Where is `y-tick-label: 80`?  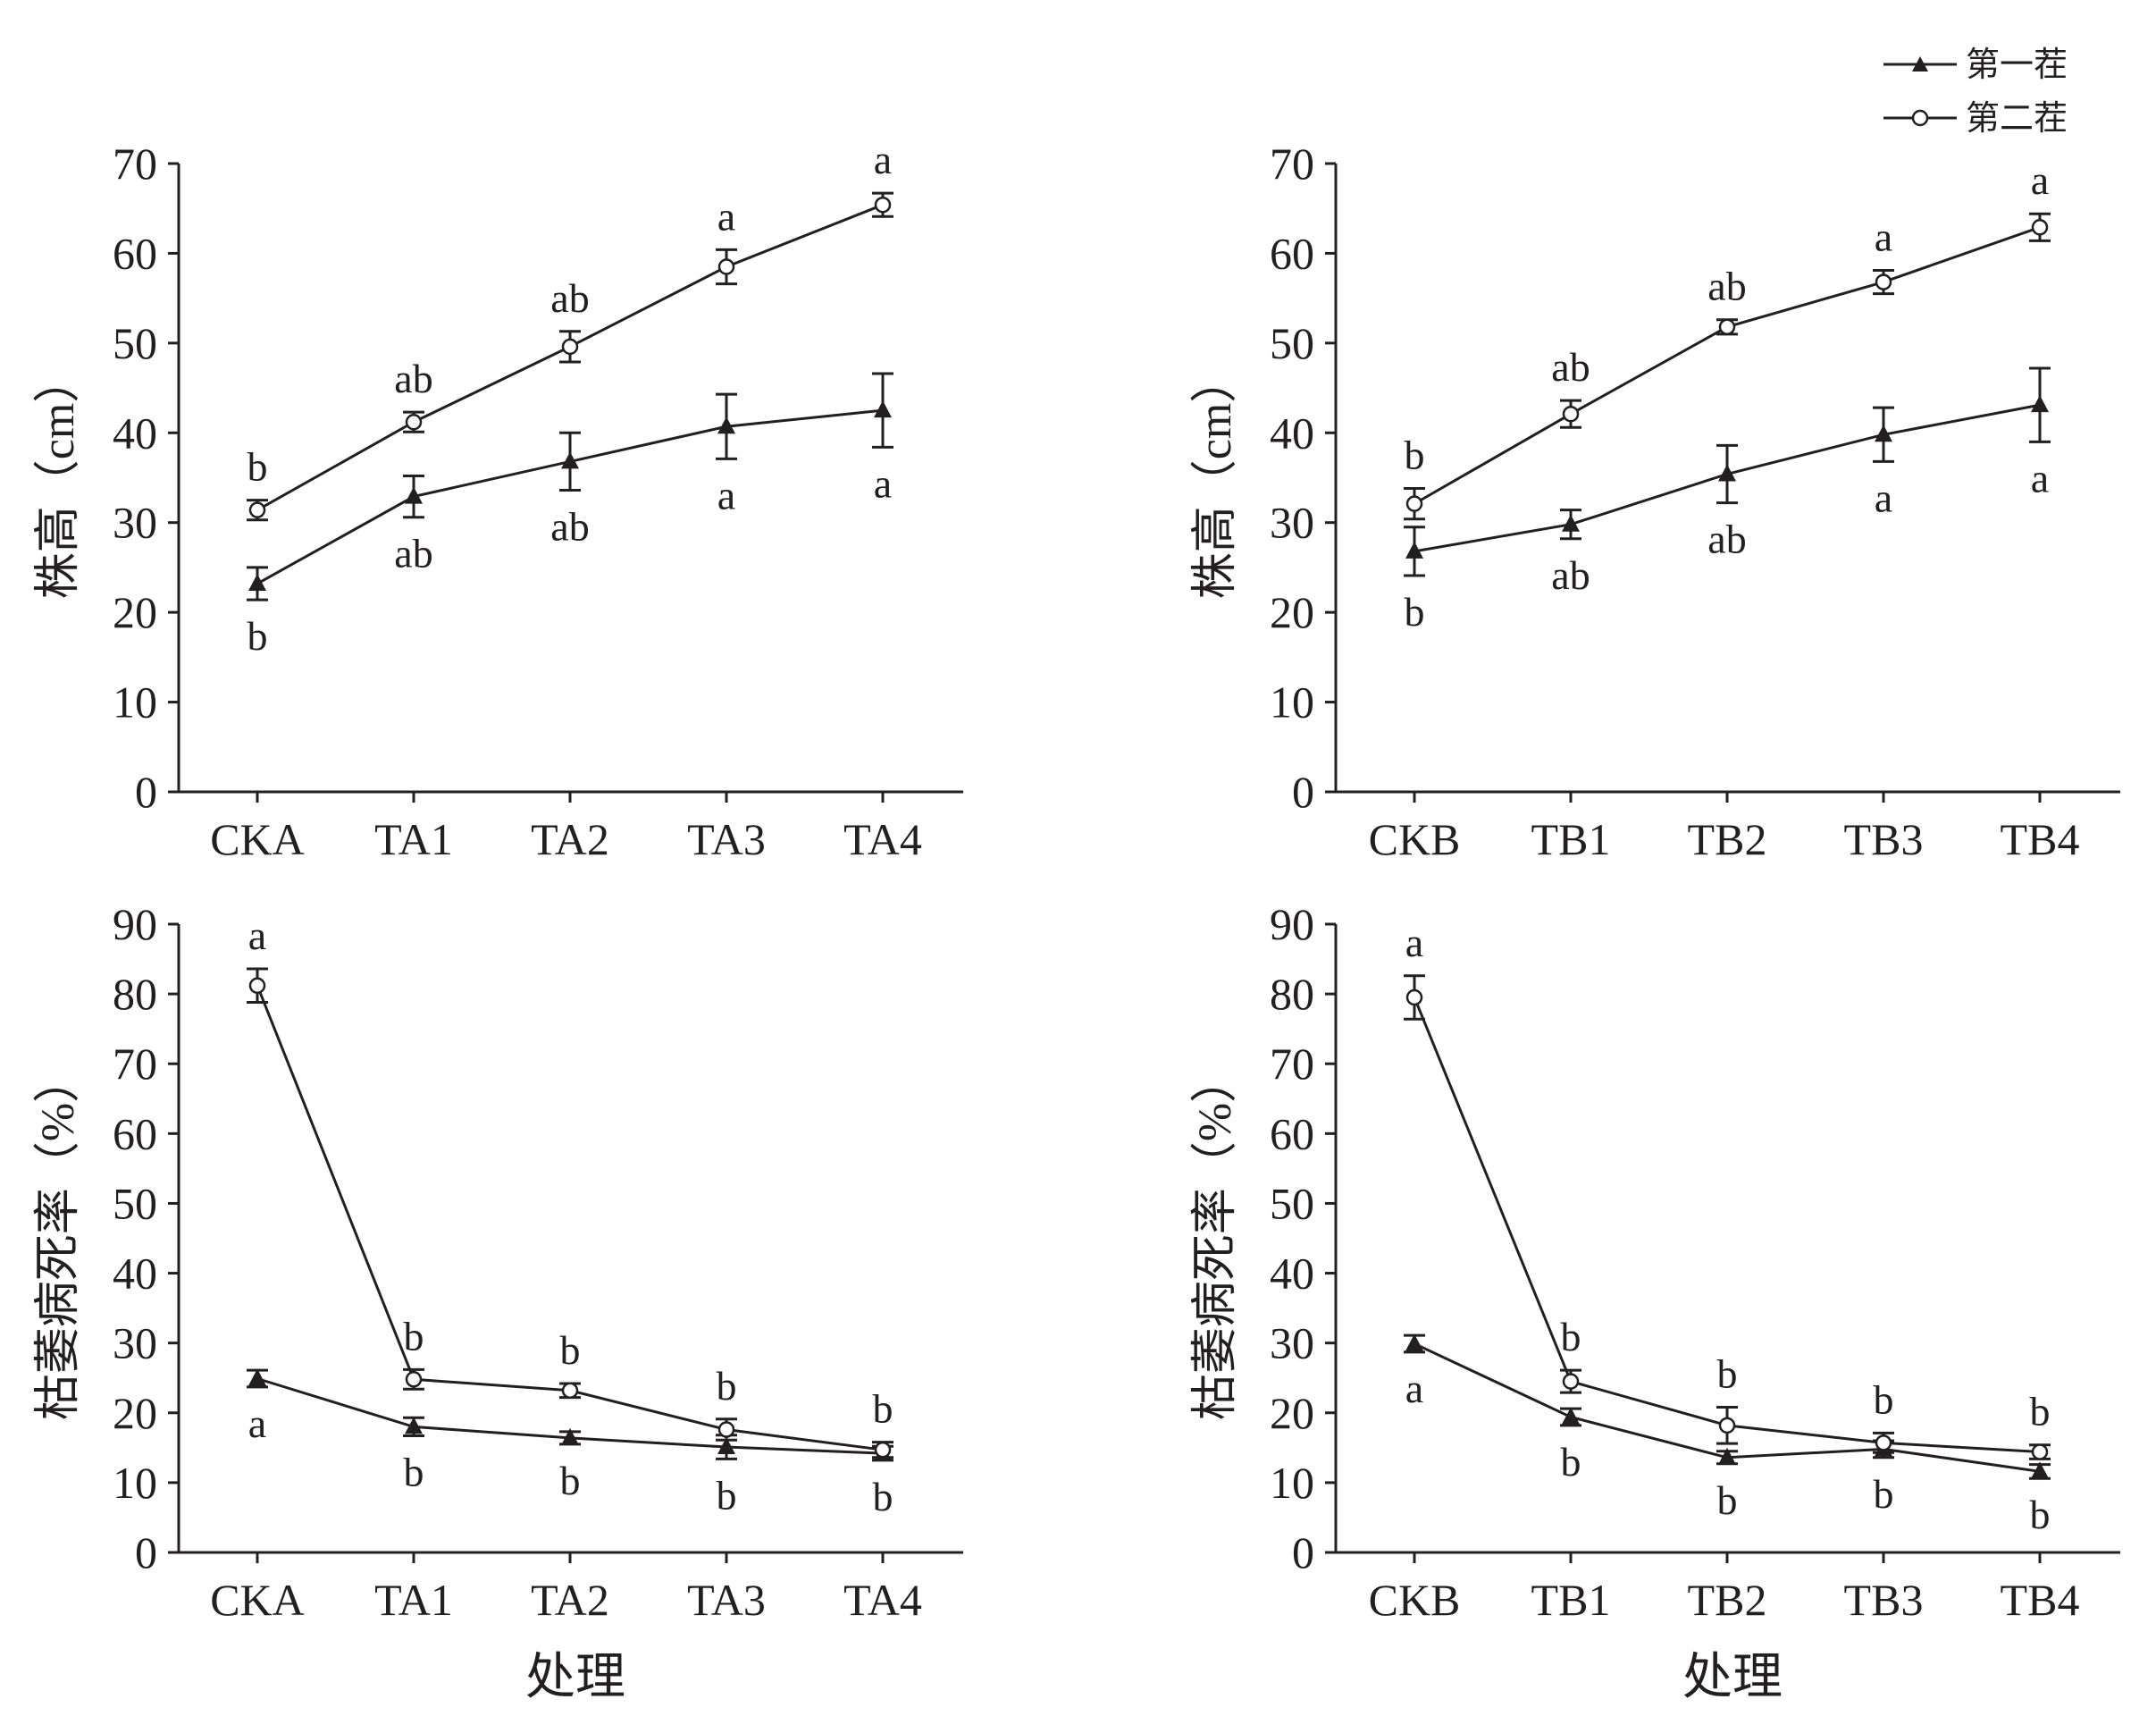 y-tick-label: 80 is located at coordinates (135, 994).